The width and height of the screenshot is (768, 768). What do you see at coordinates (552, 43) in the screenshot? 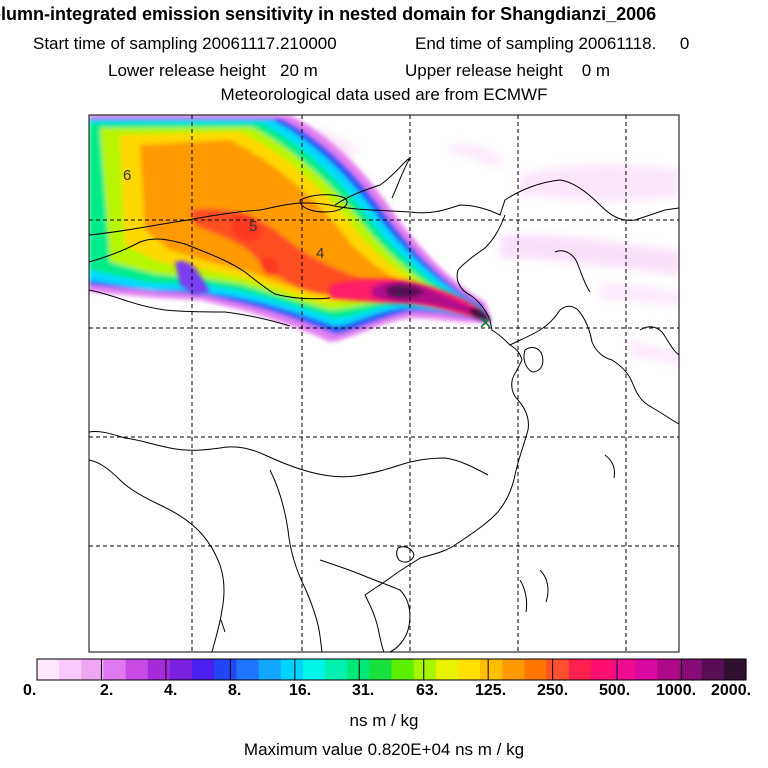
I see `end-time-label: End time of sampling 20061118. 0` at bounding box center [552, 43].